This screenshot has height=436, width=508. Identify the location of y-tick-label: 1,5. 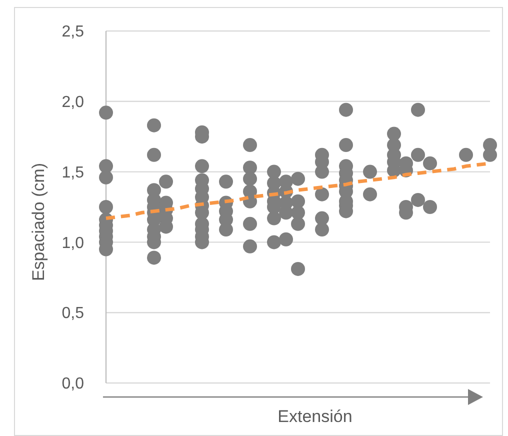
(73, 173).